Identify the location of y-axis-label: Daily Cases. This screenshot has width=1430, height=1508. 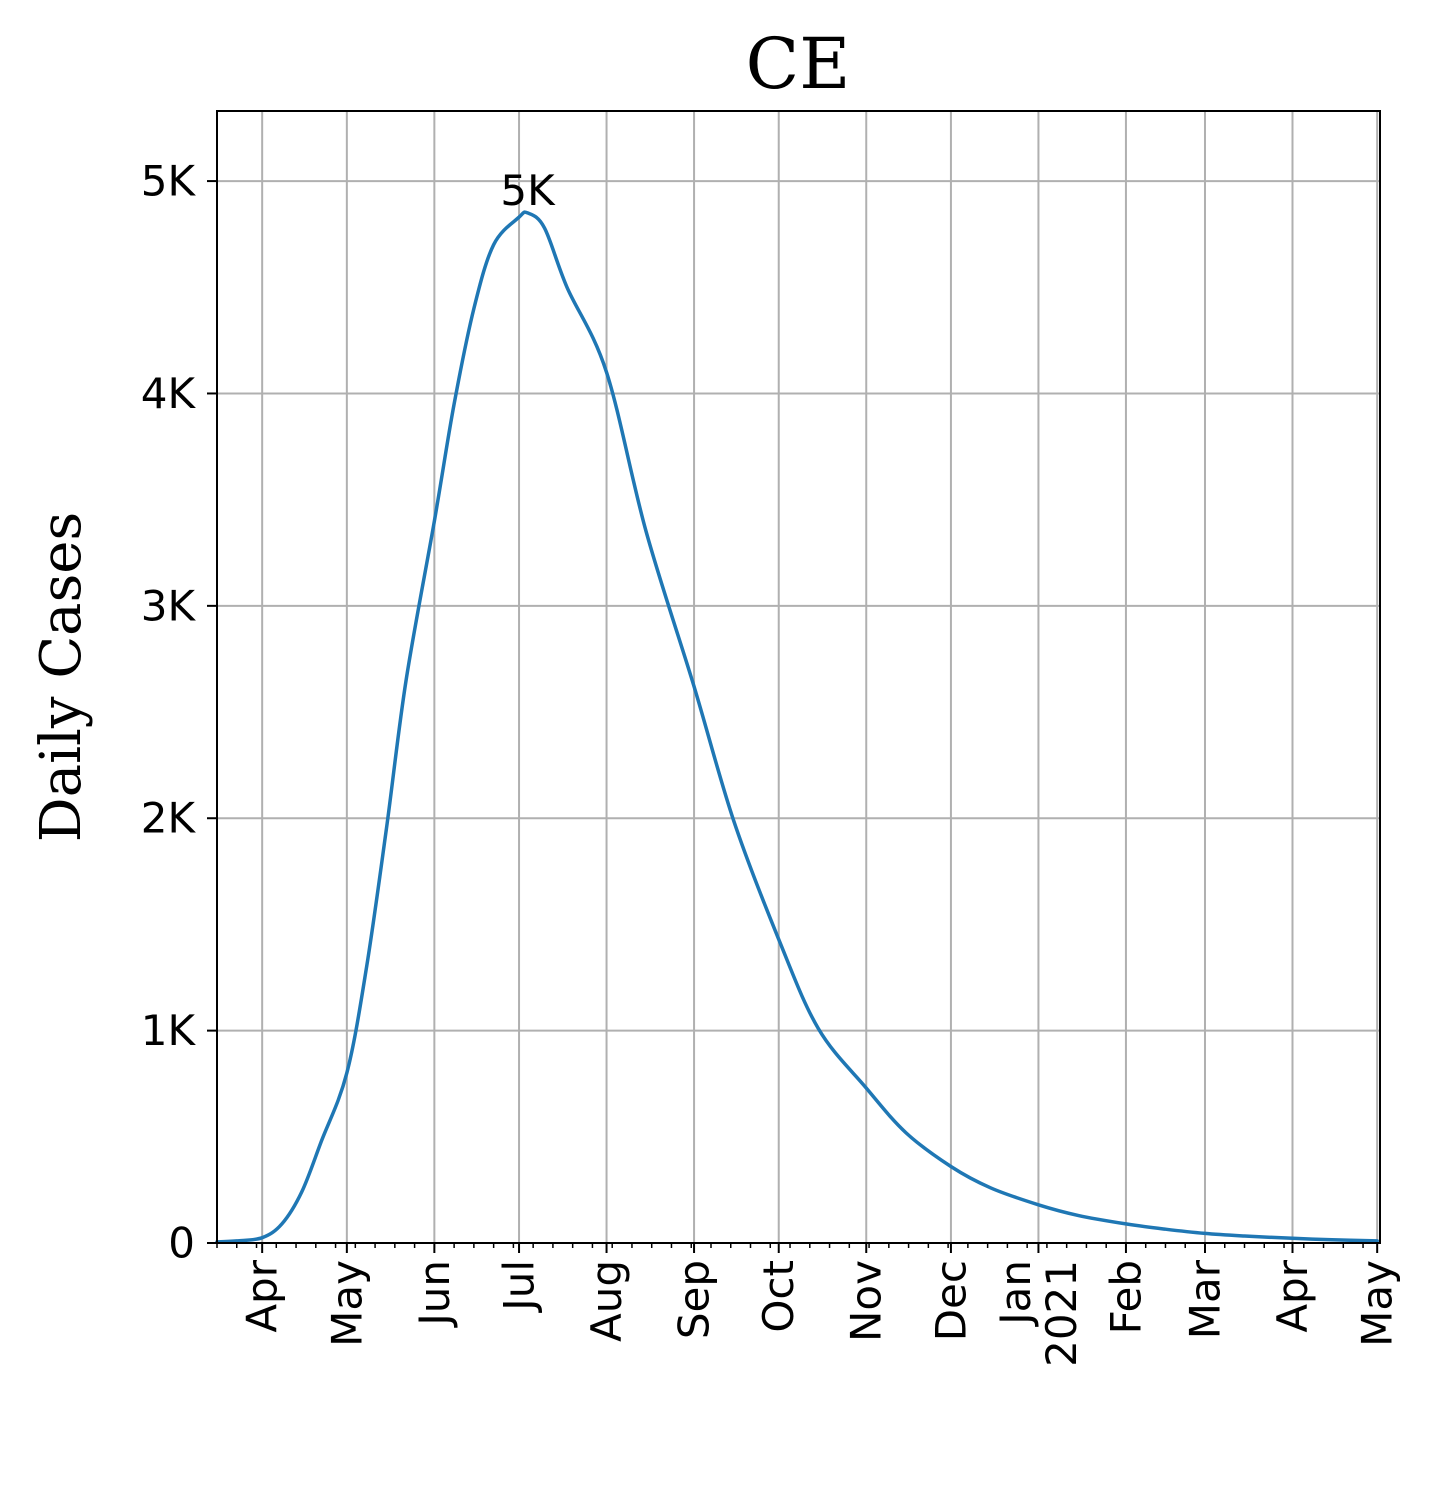
(61, 677).